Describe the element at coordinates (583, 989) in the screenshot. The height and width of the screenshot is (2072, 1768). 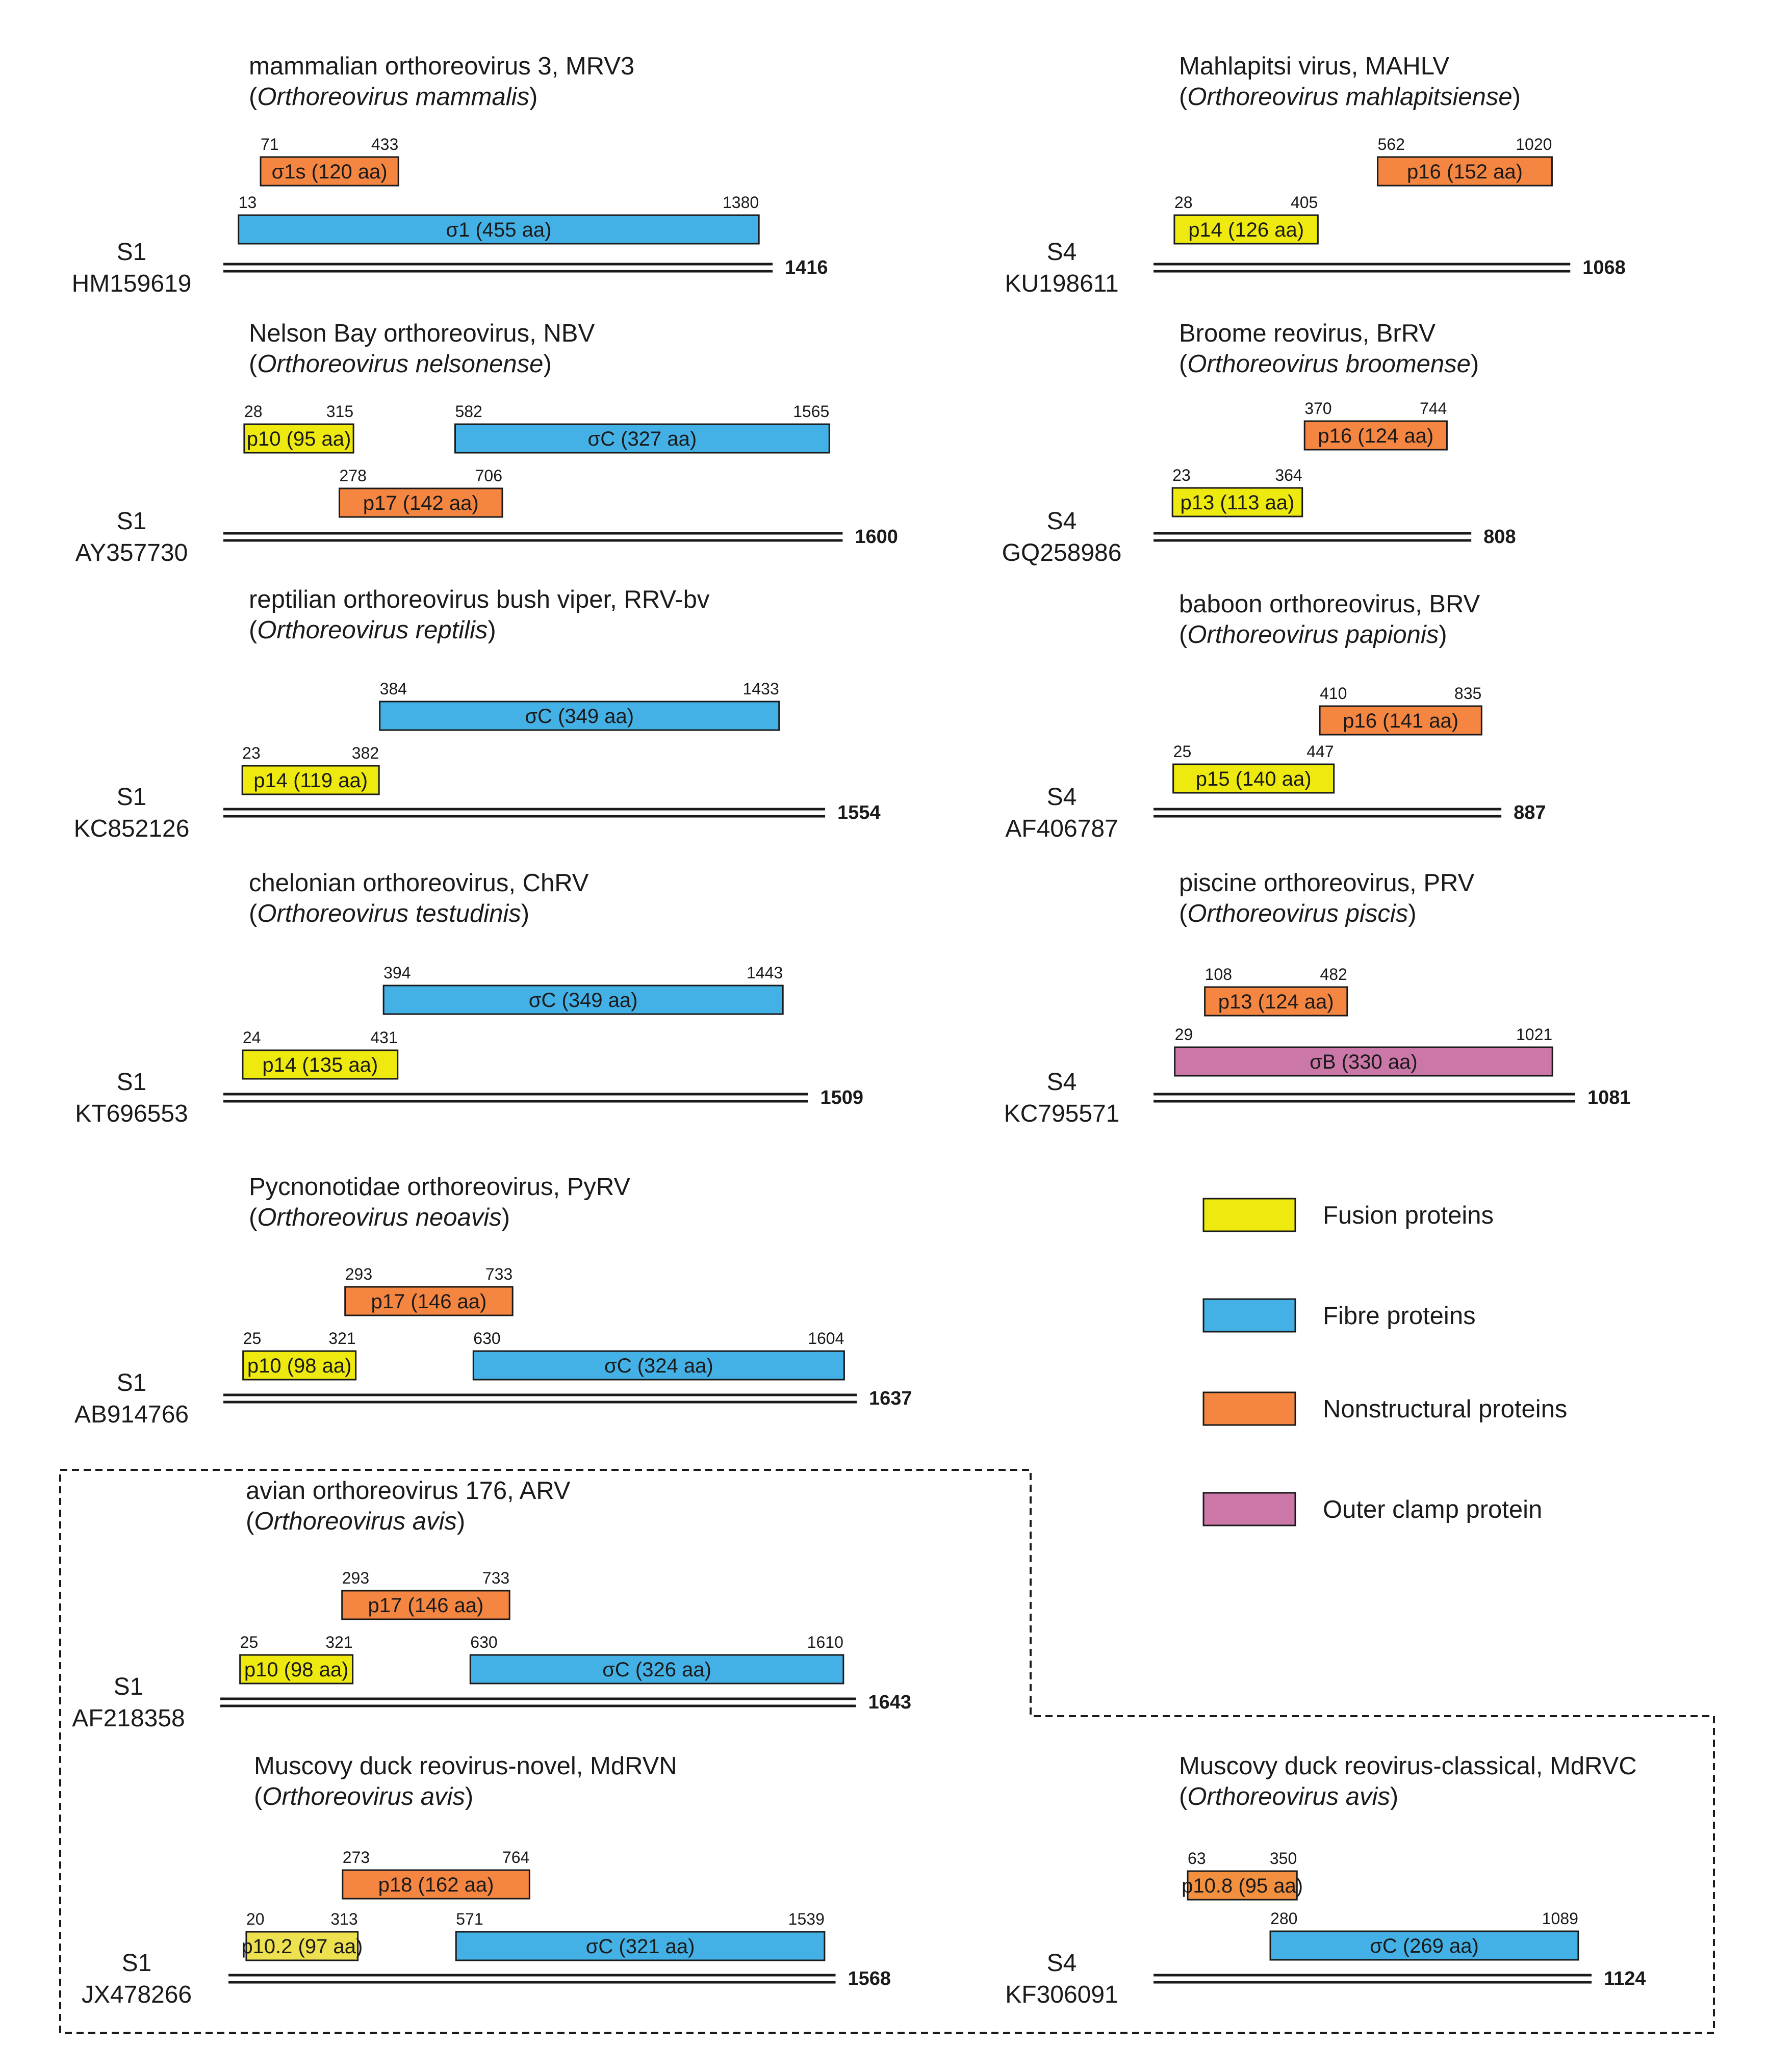
I see `orf-fibre: σC (349 aa) 394 1443` at that location.